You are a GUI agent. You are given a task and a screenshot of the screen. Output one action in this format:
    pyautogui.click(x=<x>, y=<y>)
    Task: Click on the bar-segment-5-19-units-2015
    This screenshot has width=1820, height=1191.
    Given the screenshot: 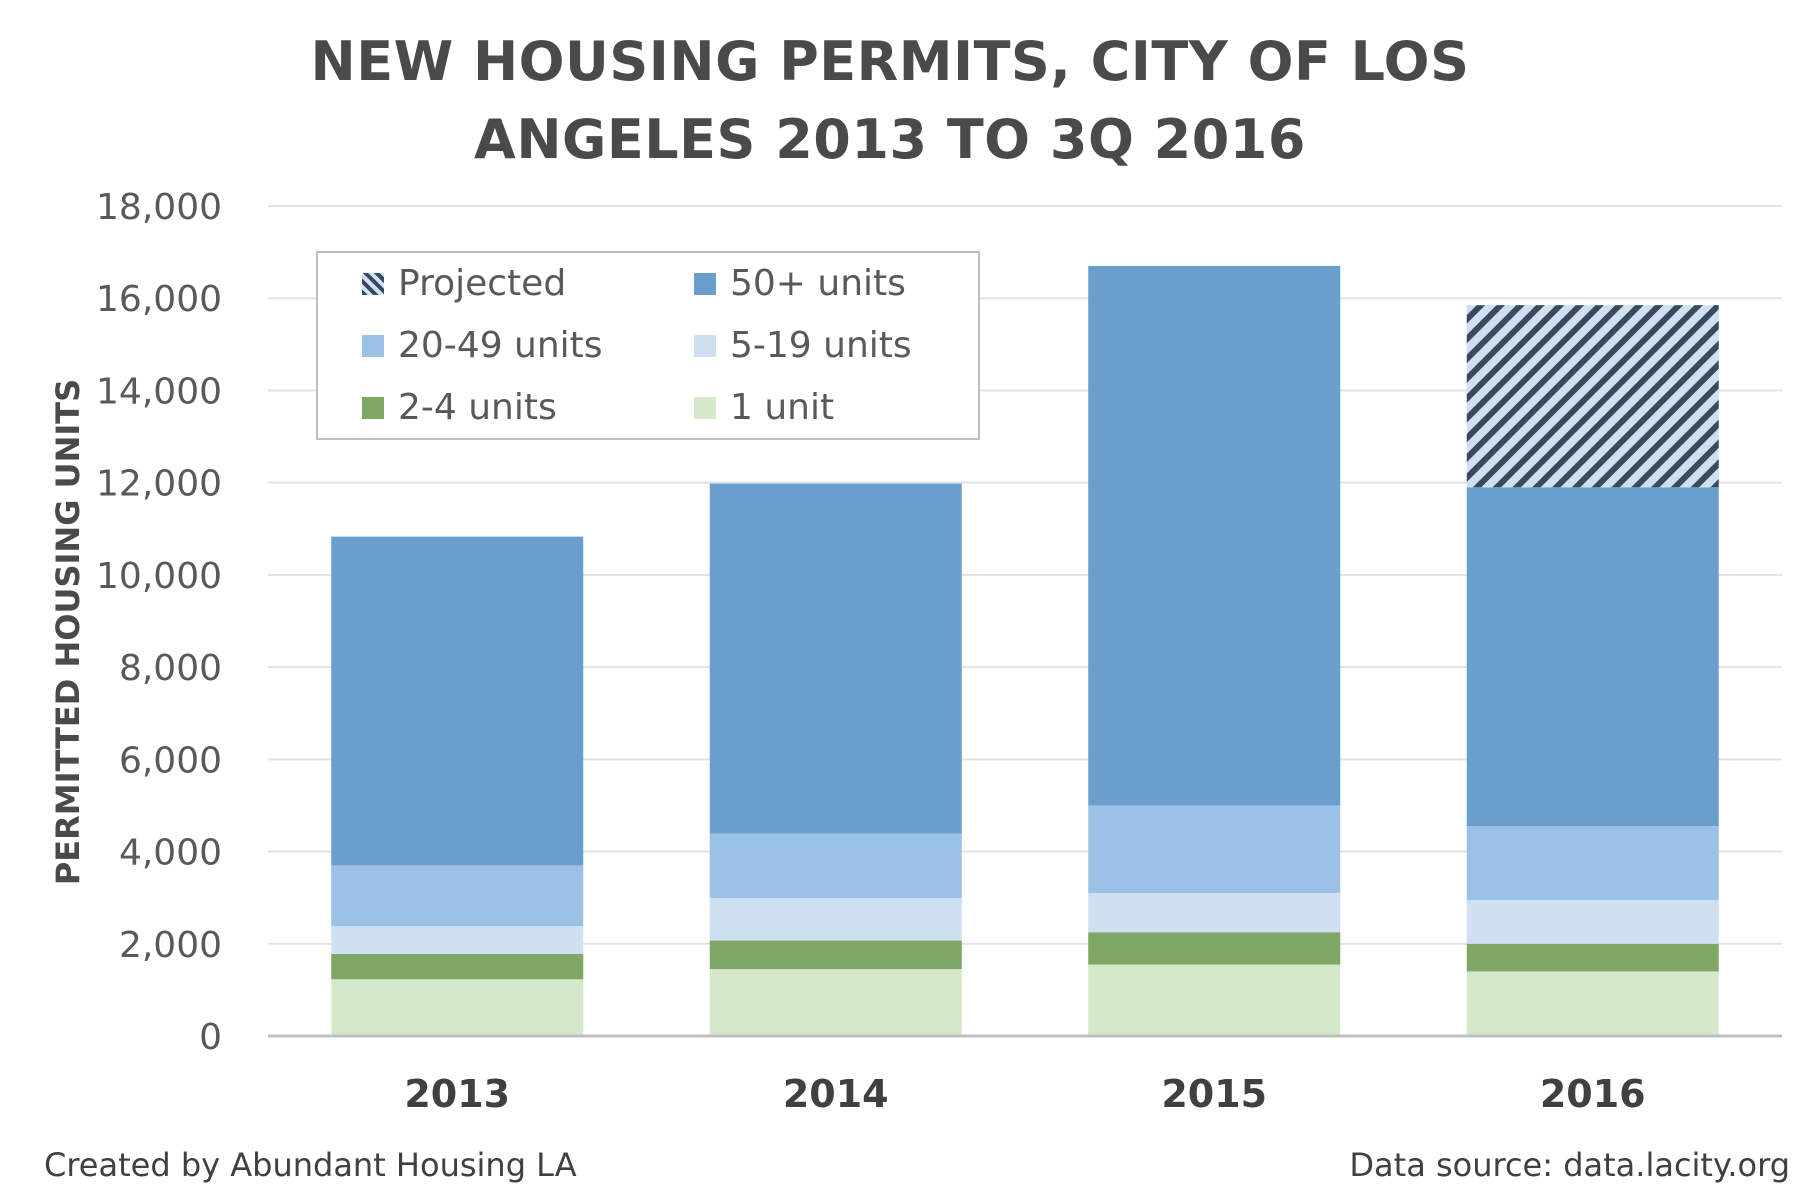 What is the action you would take?
    pyautogui.click(x=1214, y=913)
    